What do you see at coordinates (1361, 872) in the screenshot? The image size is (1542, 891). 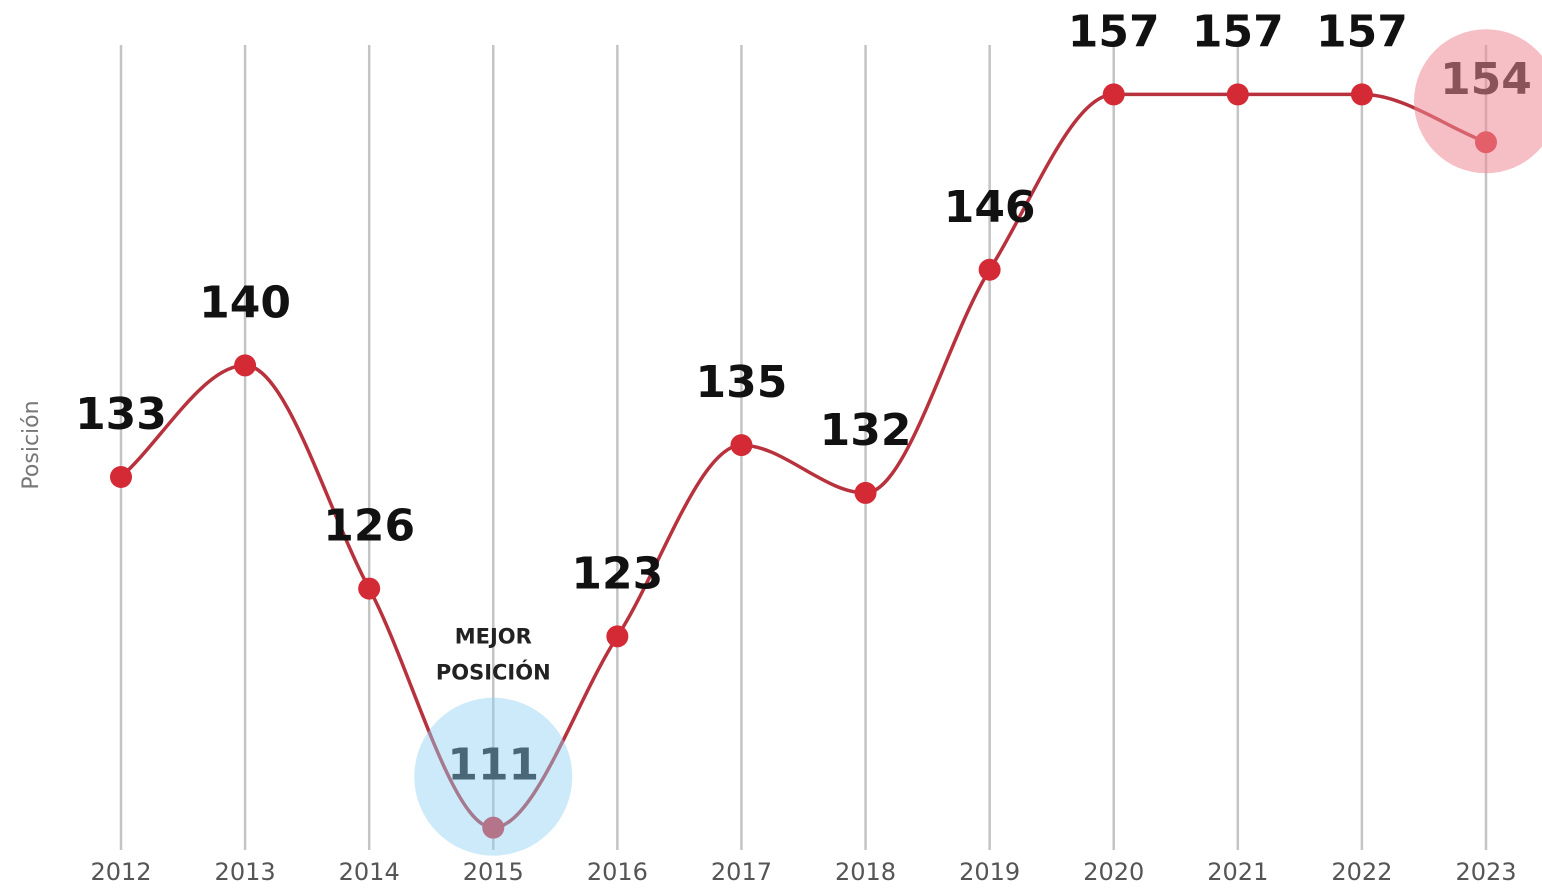 I see `x-tick-label: 2022` at bounding box center [1361, 872].